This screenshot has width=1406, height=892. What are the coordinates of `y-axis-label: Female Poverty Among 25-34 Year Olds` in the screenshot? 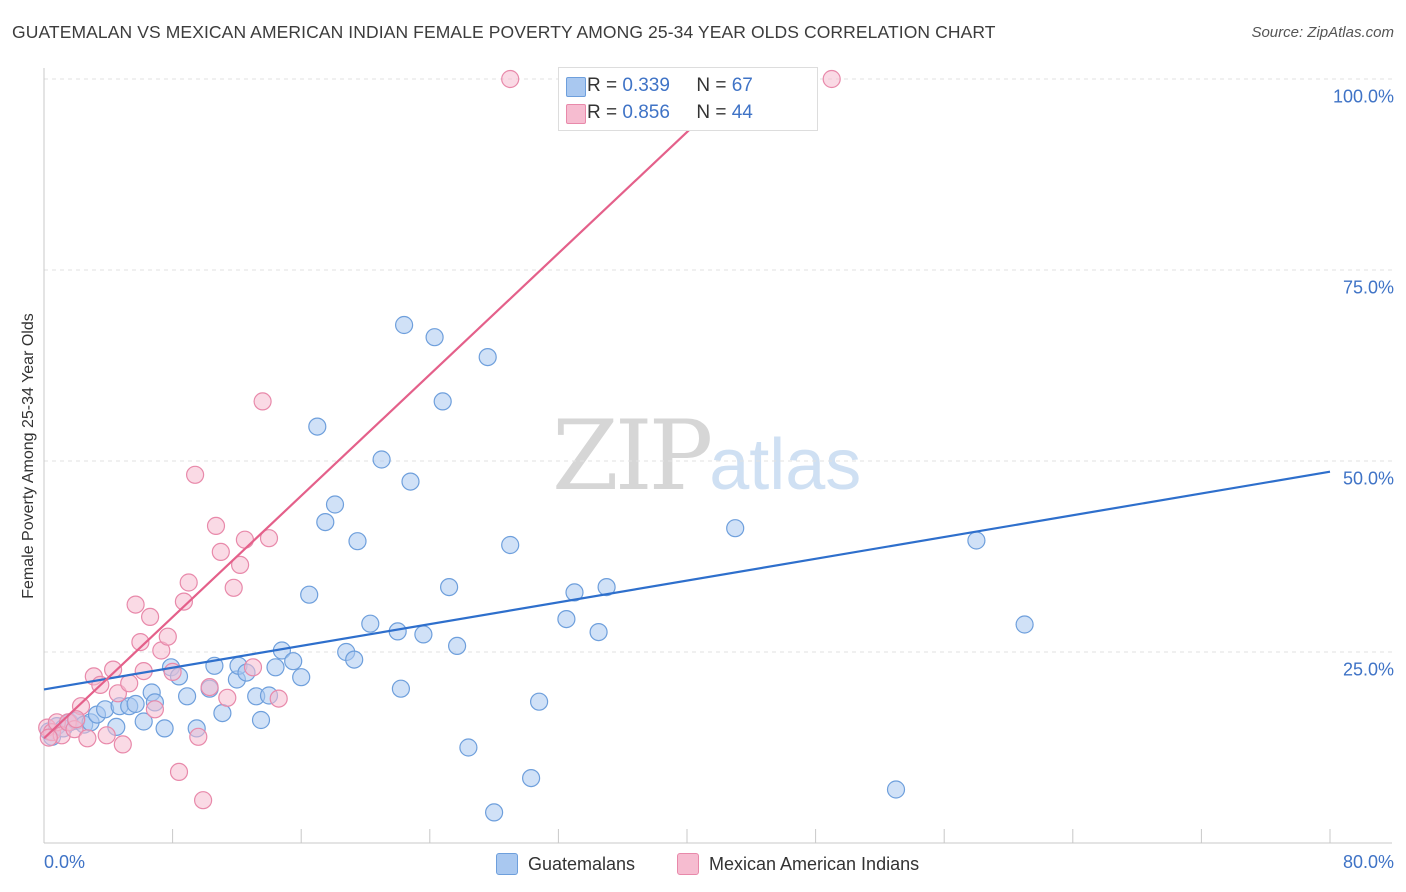 It's located at (28, 456).